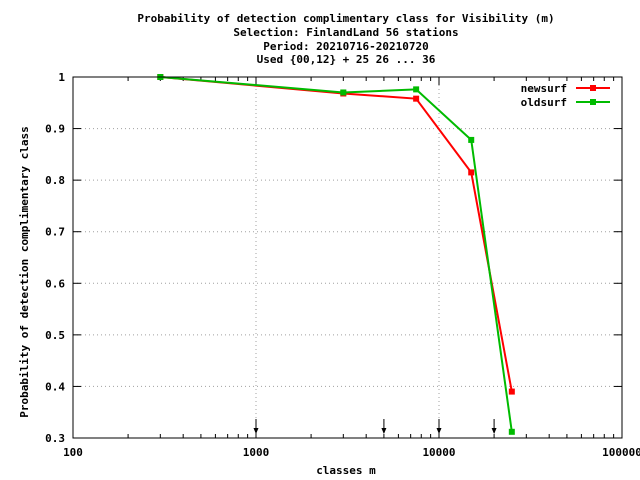 The image size is (640, 480). I want to click on y-tick-label: 0.9, so click(55, 129).